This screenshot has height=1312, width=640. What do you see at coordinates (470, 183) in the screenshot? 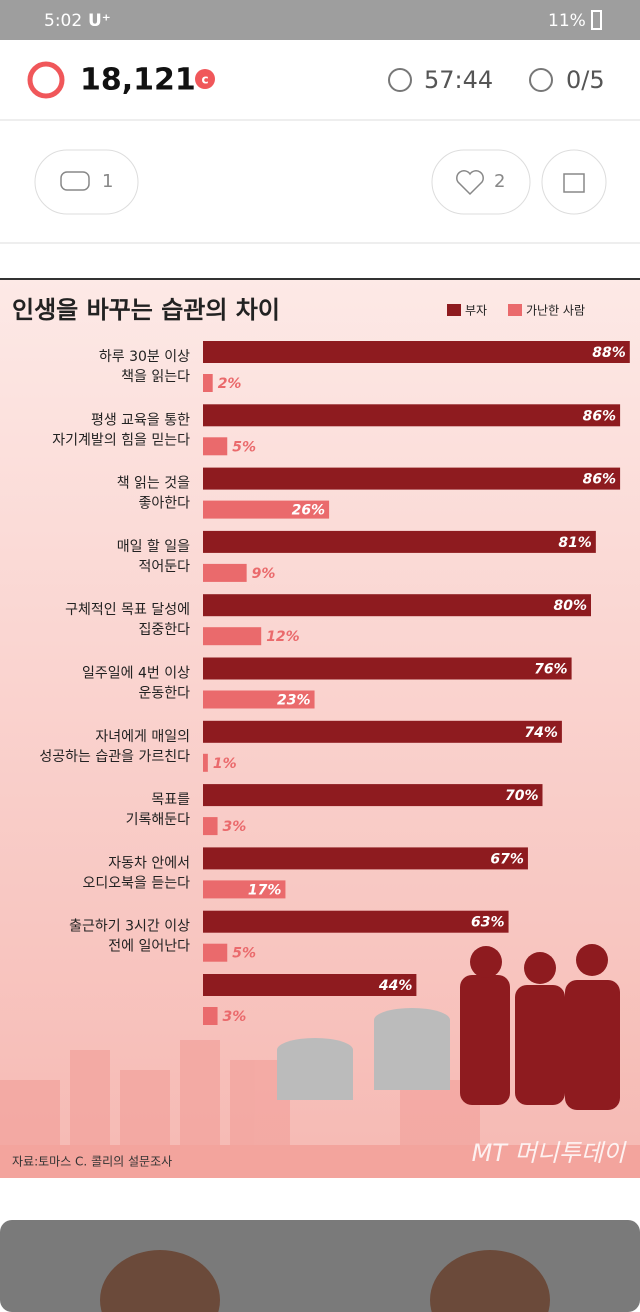
I see `heart-icon` at bounding box center [470, 183].